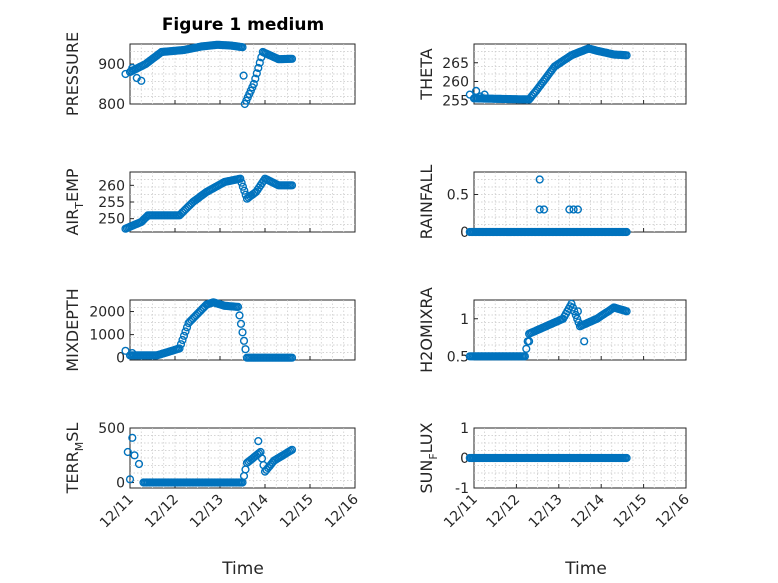 The width and height of the screenshot is (778, 583). What do you see at coordinates (74, 201) in the screenshot?
I see `y-axis-label: AIRTEMP` at bounding box center [74, 201].